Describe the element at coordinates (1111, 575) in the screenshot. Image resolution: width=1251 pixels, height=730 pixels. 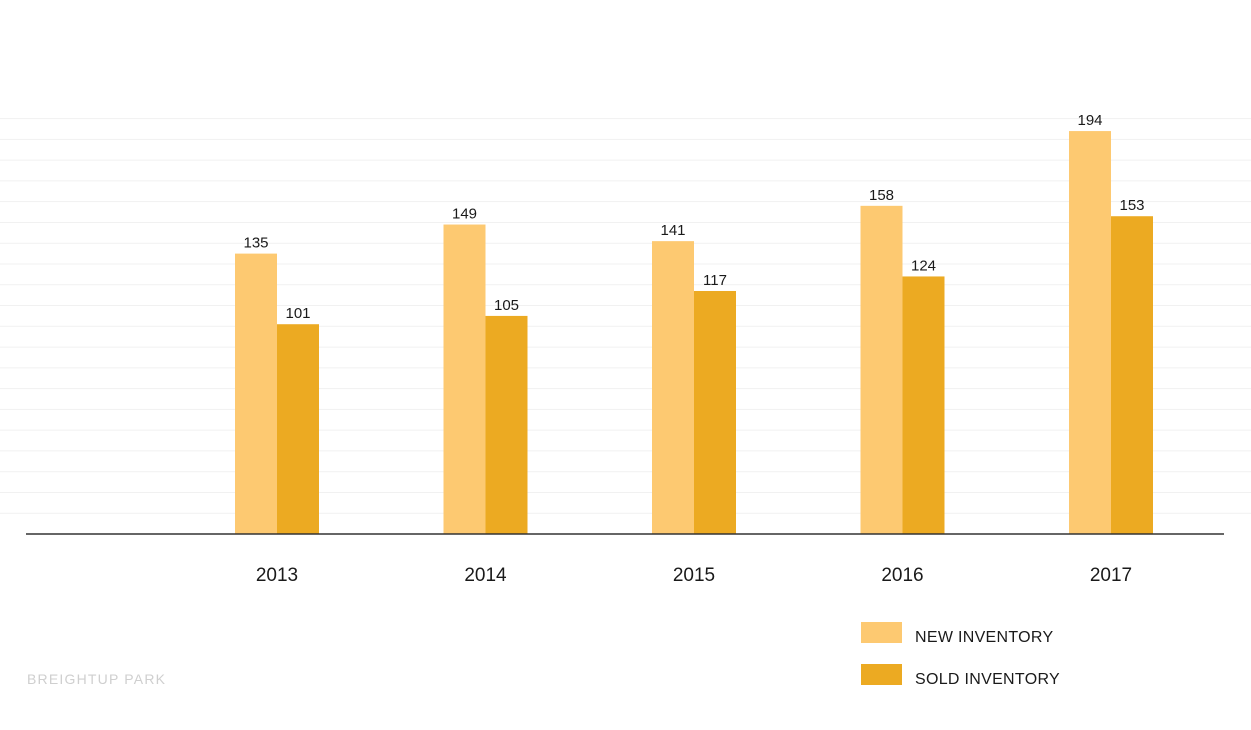
I see `category-label-2017: 2017` at that location.